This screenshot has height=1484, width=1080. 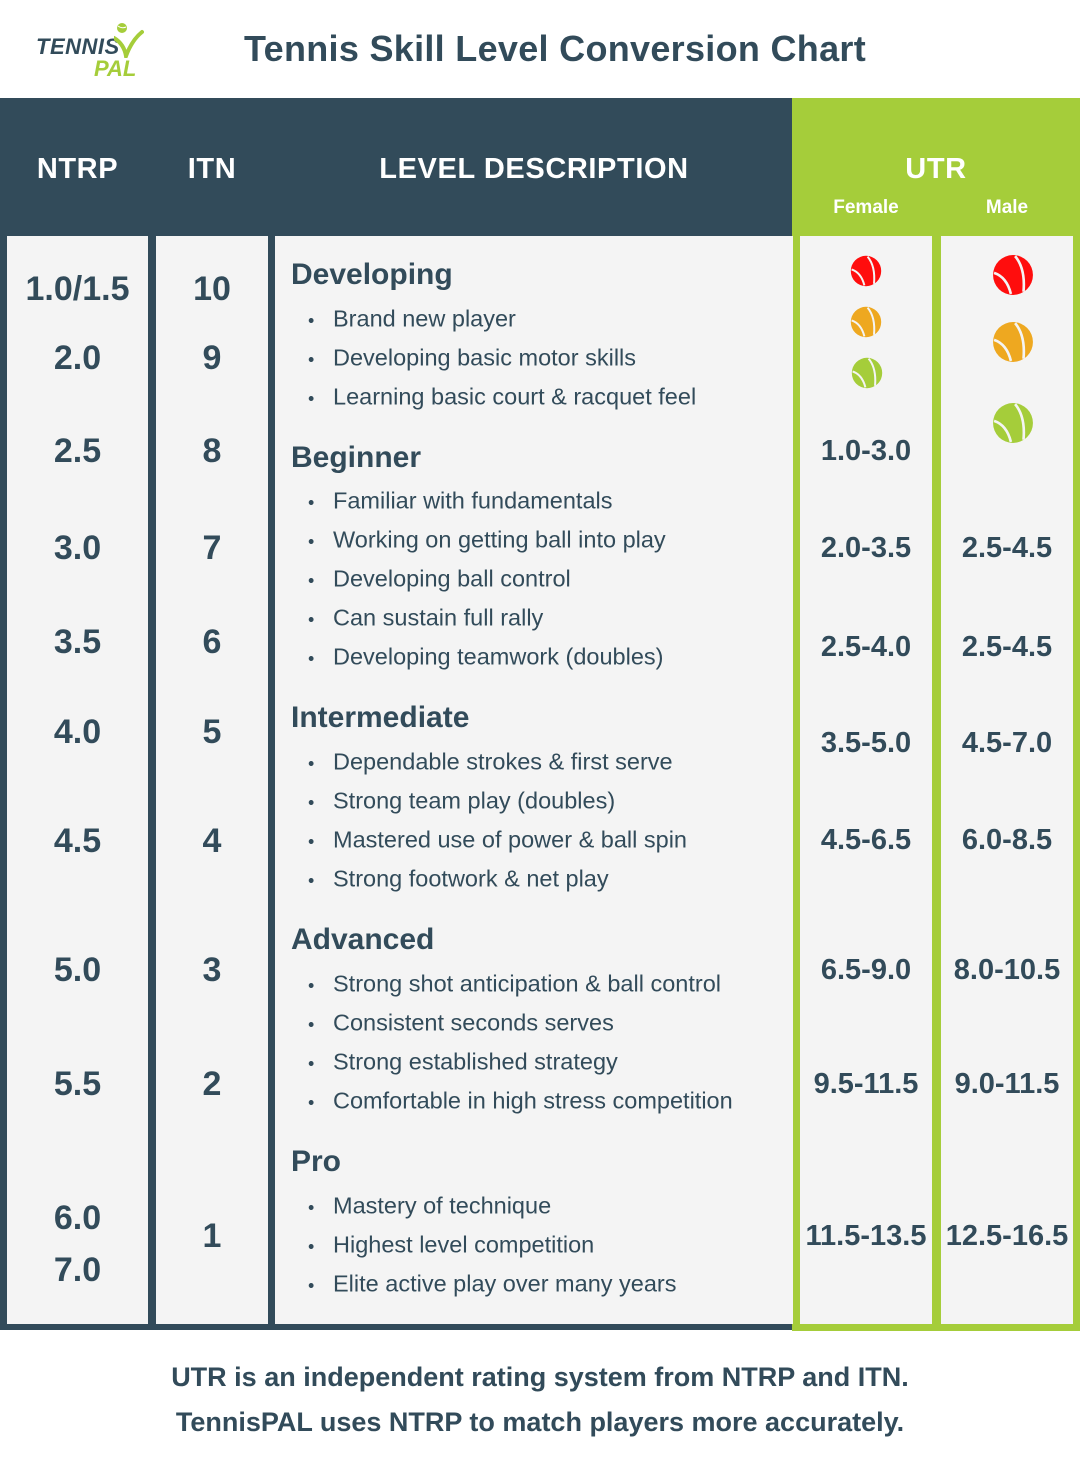 What do you see at coordinates (1007, 1084) in the screenshot?
I see `utr-male-value: 9.0-11.5` at bounding box center [1007, 1084].